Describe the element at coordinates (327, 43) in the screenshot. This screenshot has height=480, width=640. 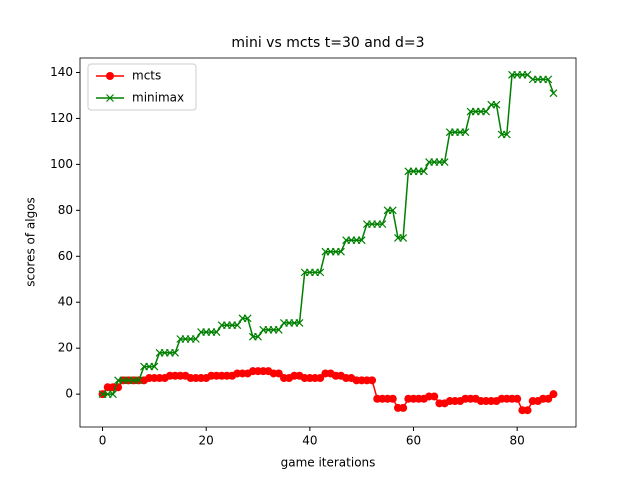
I see `chart-title: mini vs mcts t=30 and d=3` at that location.